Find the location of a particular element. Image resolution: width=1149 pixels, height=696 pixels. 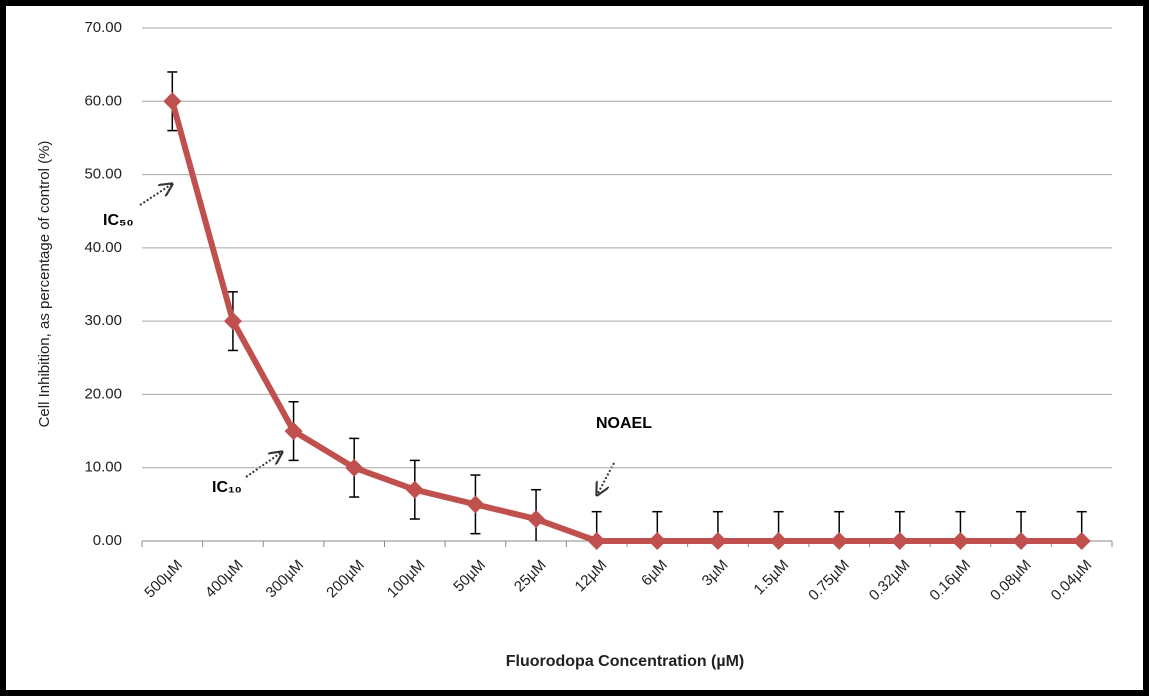

y-tick-label: 10.00 is located at coordinates (103, 467).